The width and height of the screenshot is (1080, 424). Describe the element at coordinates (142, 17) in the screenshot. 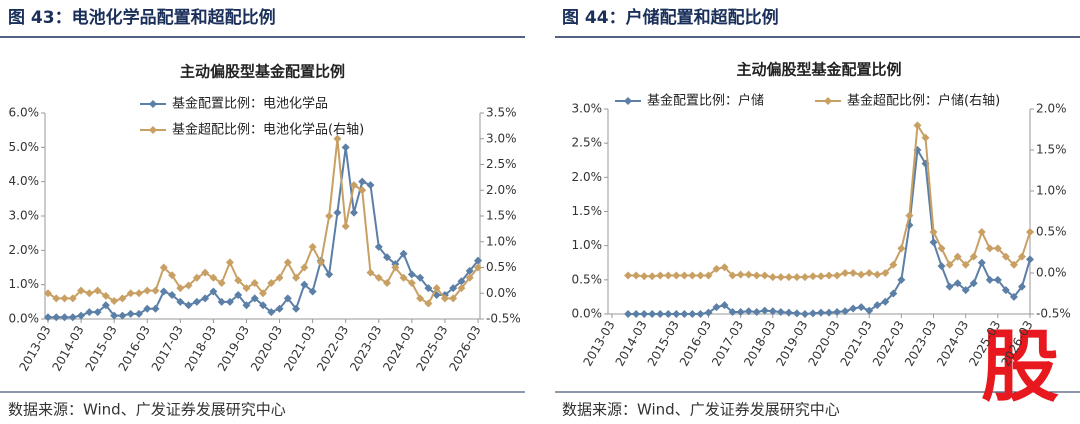

I see `figure-heading: 图 43：电池化学品配置和超配比例` at that location.